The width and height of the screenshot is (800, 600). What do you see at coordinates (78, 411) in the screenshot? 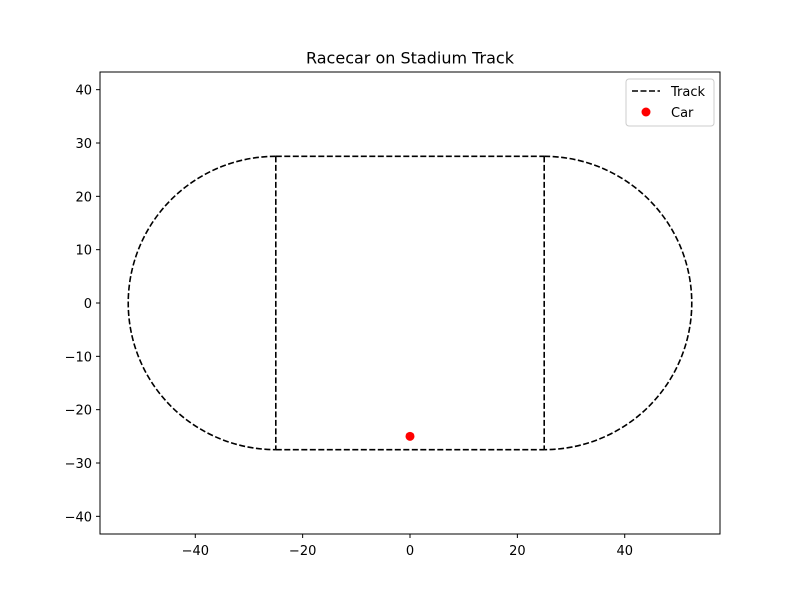
I see `y-tick-label: −20` at bounding box center [78, 411].